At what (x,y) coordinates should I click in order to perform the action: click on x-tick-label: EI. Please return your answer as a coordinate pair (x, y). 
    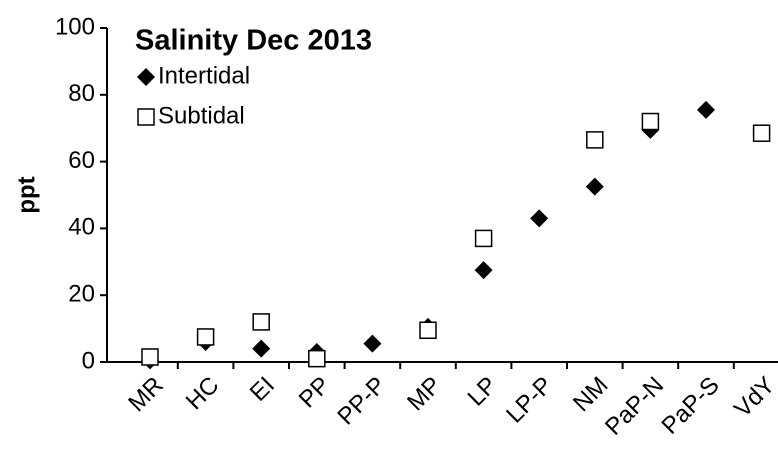
    Looking at the image, I should click on (262, 389).